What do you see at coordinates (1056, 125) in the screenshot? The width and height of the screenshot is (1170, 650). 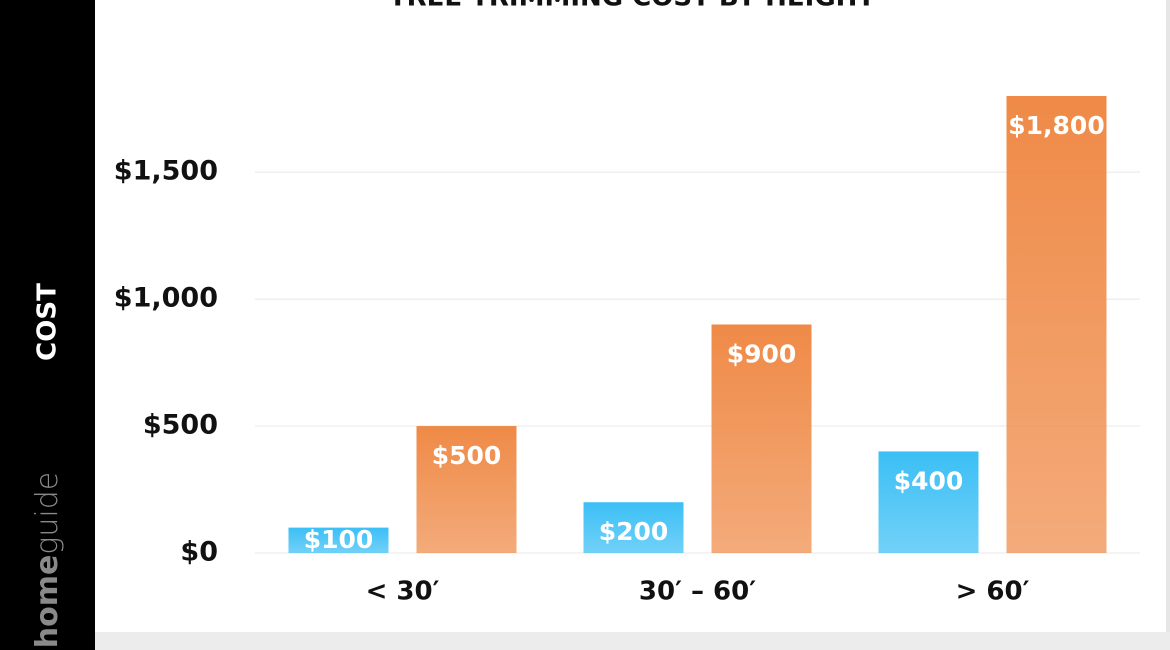 I see `value-label: $1,800` at bounding box center [1056, 125].